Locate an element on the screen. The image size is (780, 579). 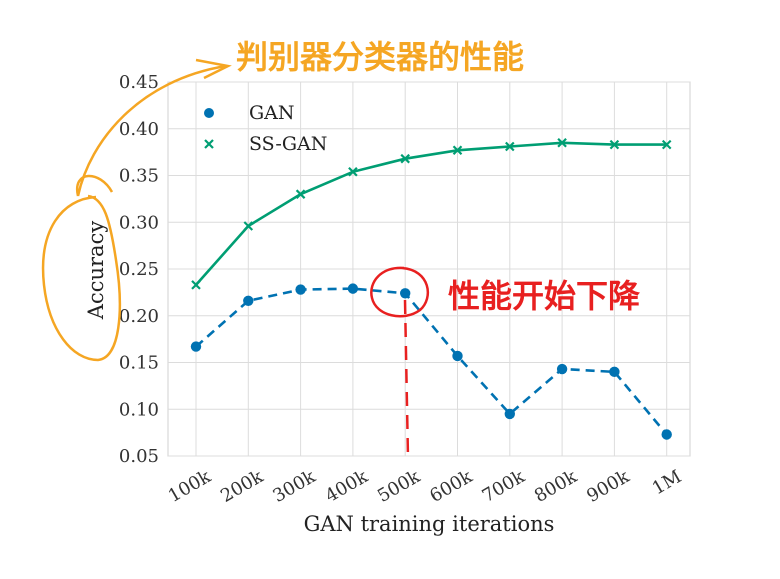
orange-arrow-curve is located at coordinates (151, 130).